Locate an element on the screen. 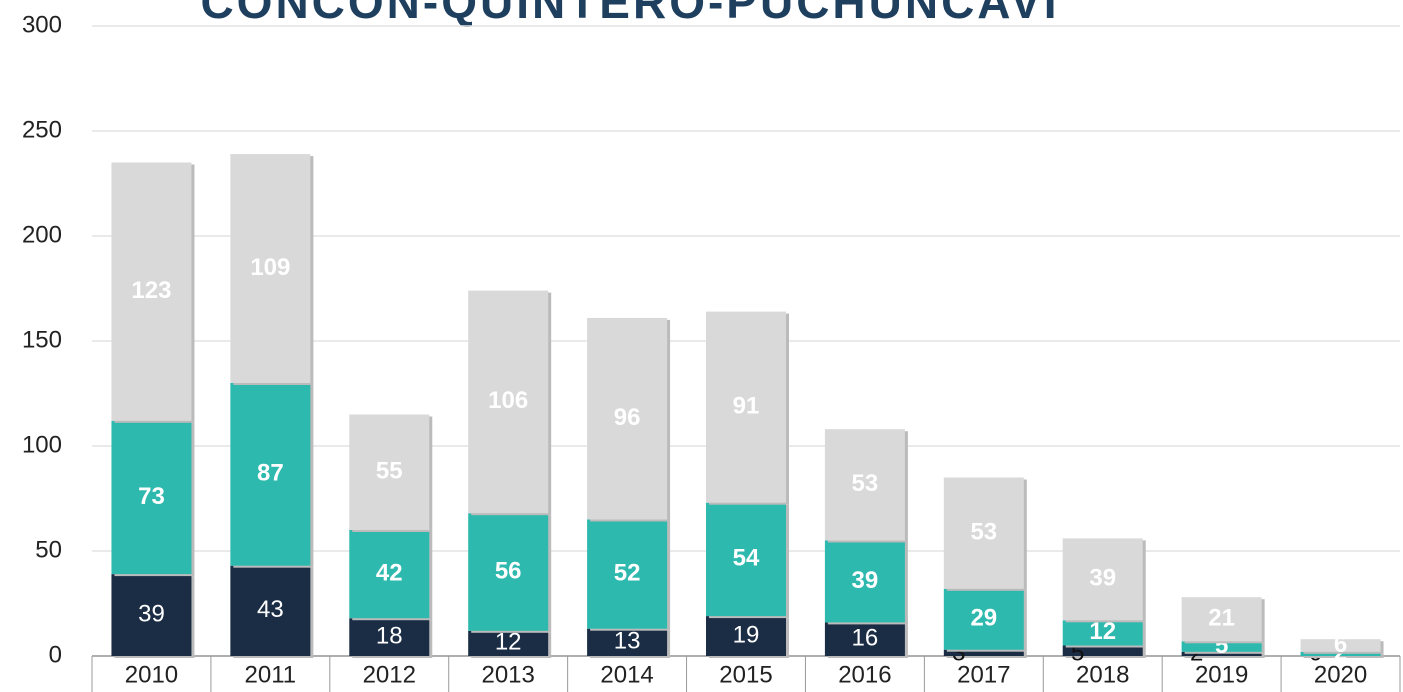 This screenshot has height=692, width=1403. data-label: 29 is located at coordinates (983, 618).